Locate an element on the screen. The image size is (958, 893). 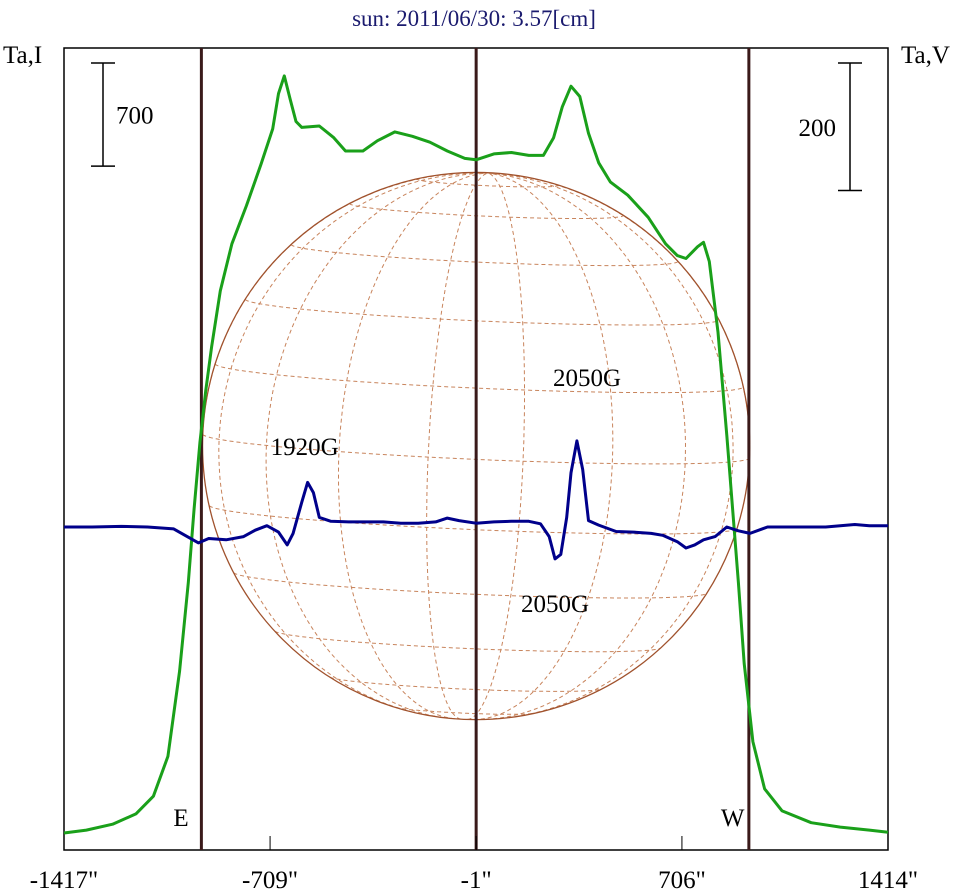
chart-title: sun: 2011/06/30: 3.57[cm] is located at coordinates (474, 18).